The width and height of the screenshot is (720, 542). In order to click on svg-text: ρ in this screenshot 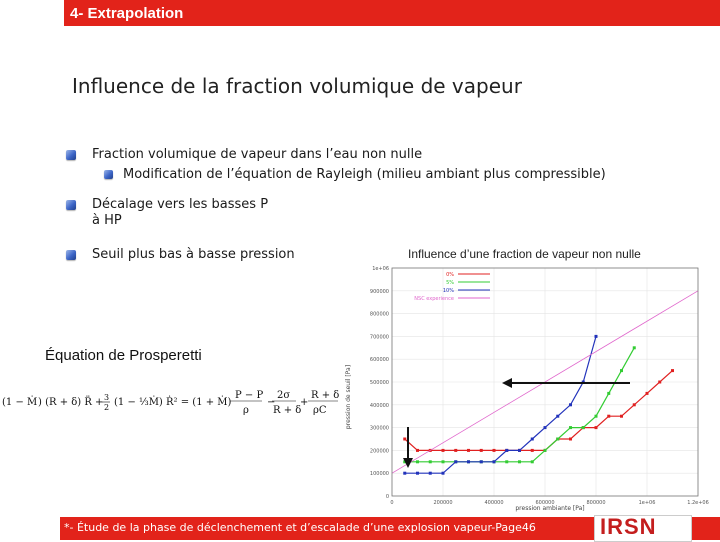, I will do `click(246, 410)`.